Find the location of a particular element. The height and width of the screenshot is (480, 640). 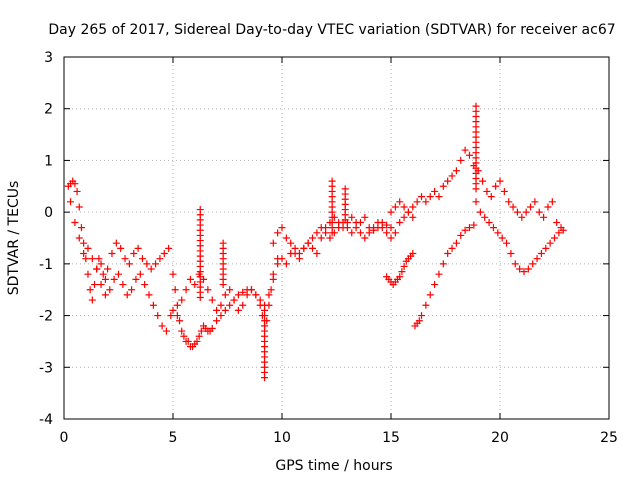

y-tick-label: -3 is located at coordinates (46, 368).